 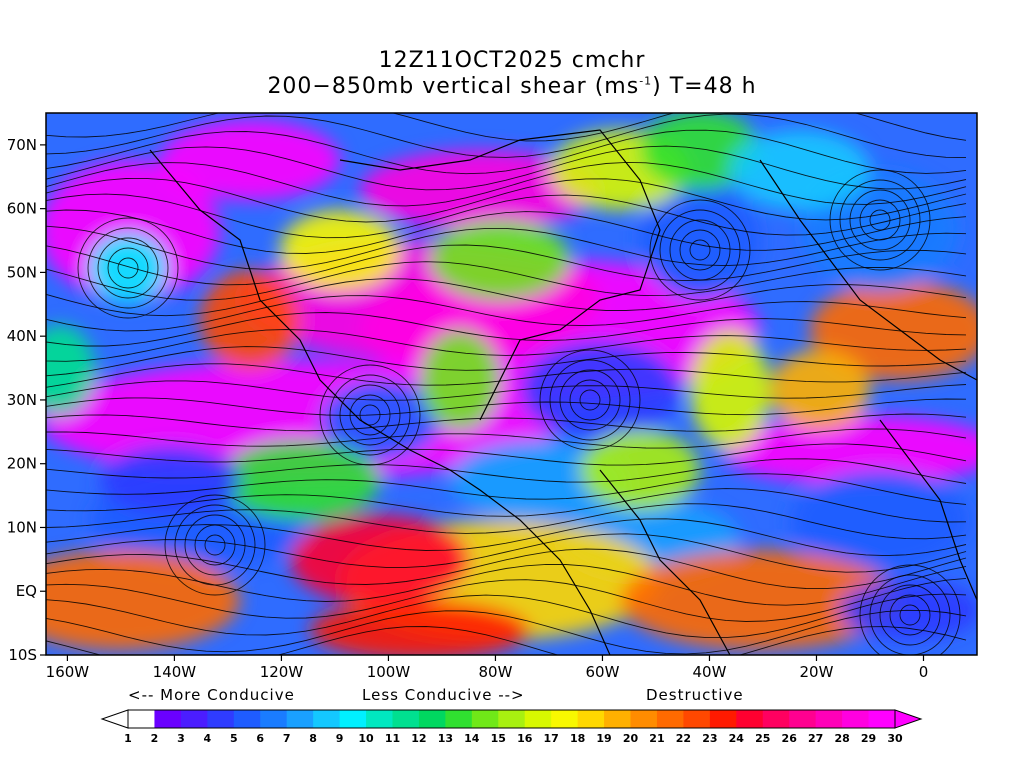 I want to click on colorbar-tick-label: 24, so click(x=737, y=738).